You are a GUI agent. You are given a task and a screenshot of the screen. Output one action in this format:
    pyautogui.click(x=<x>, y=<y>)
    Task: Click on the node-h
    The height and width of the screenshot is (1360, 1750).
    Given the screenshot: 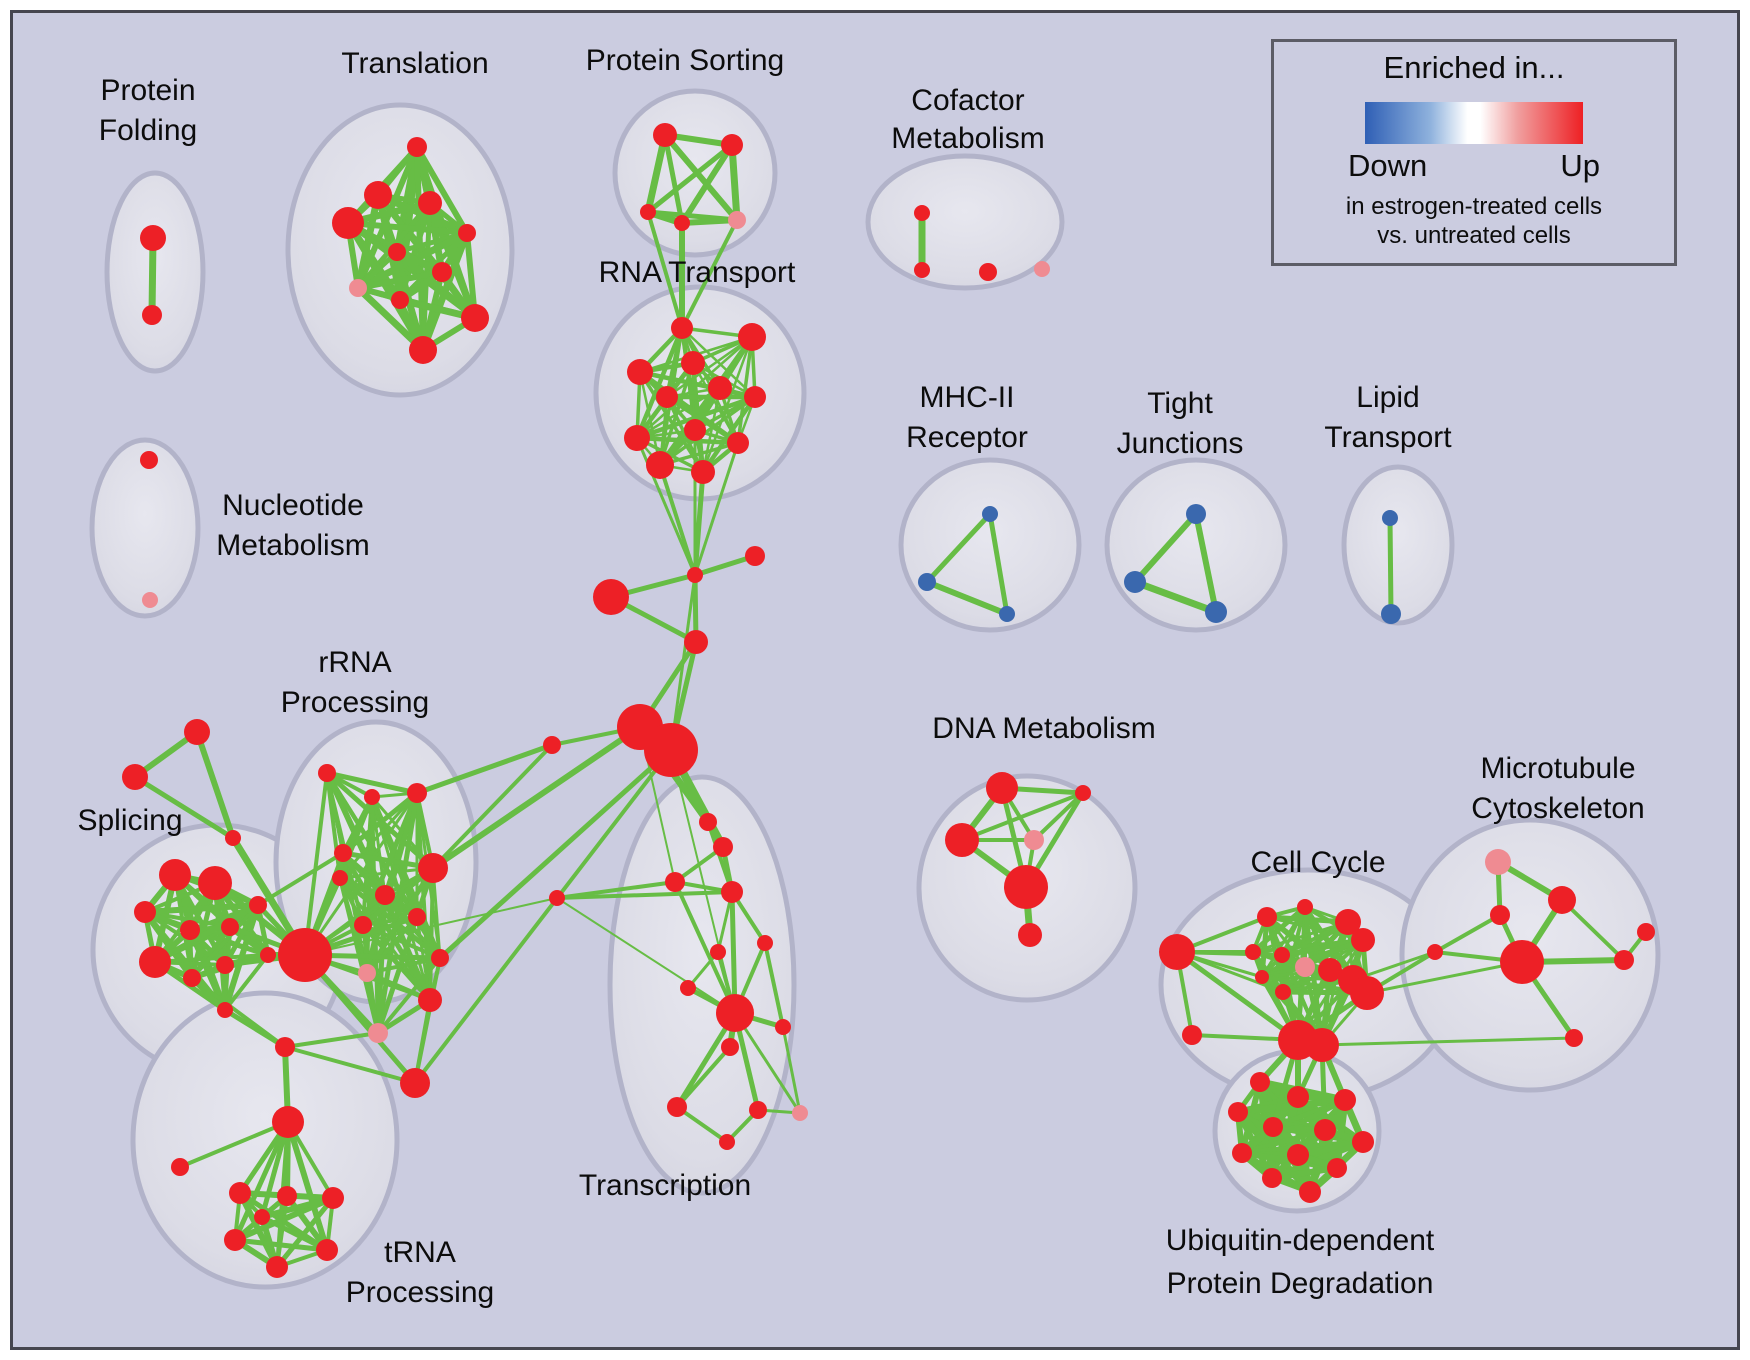 What is the action you would take?
    pyautogui.click(x=288, y=1122)
    